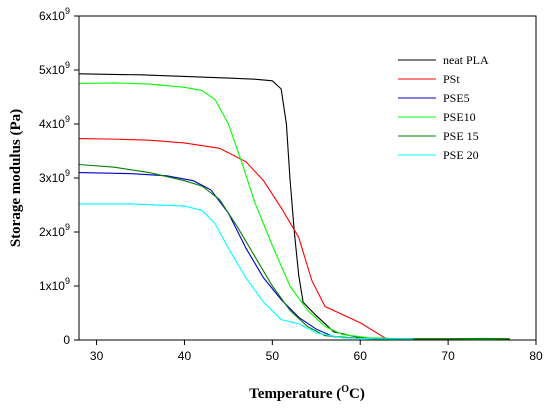 The width and height of the screenshot is (550, 408). I want to click on x-tick-label: 60, so click(361, 356).